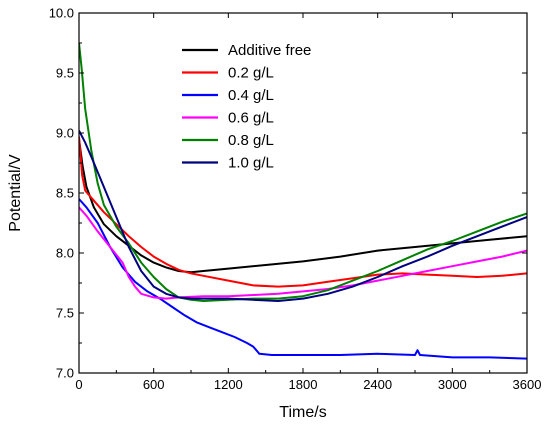 The image size is (550, 429). Describe the element at coordinates (302, 412) in the screenshot. I see `x-axis-label: Time/s` at that location.